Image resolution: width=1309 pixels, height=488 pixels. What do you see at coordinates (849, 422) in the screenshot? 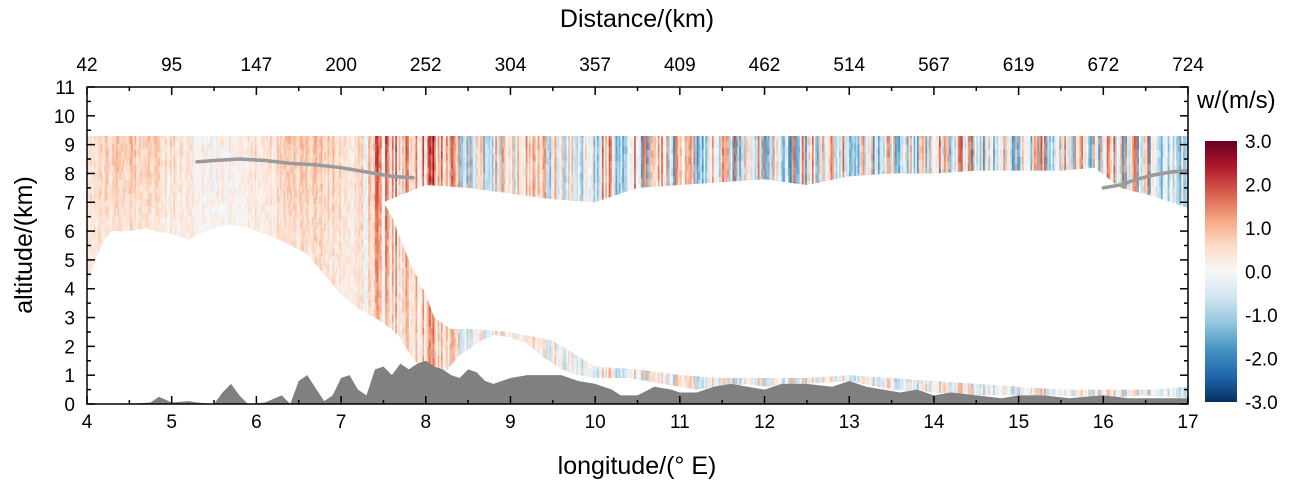
I see `x-tick-label: 13` at bounding box center [849, 422].